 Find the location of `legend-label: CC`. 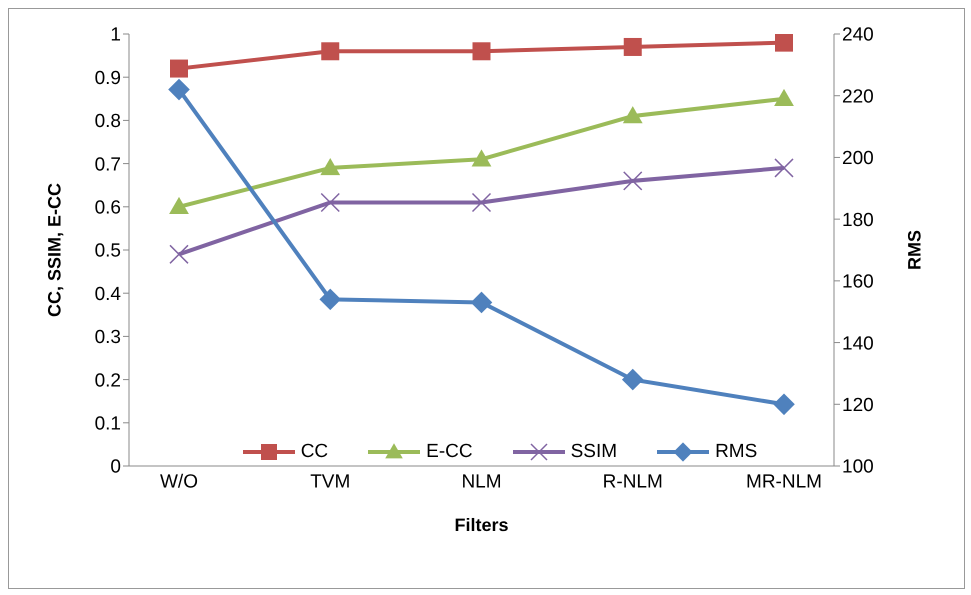

legend-label: CC is located at coordinates (314, 452).